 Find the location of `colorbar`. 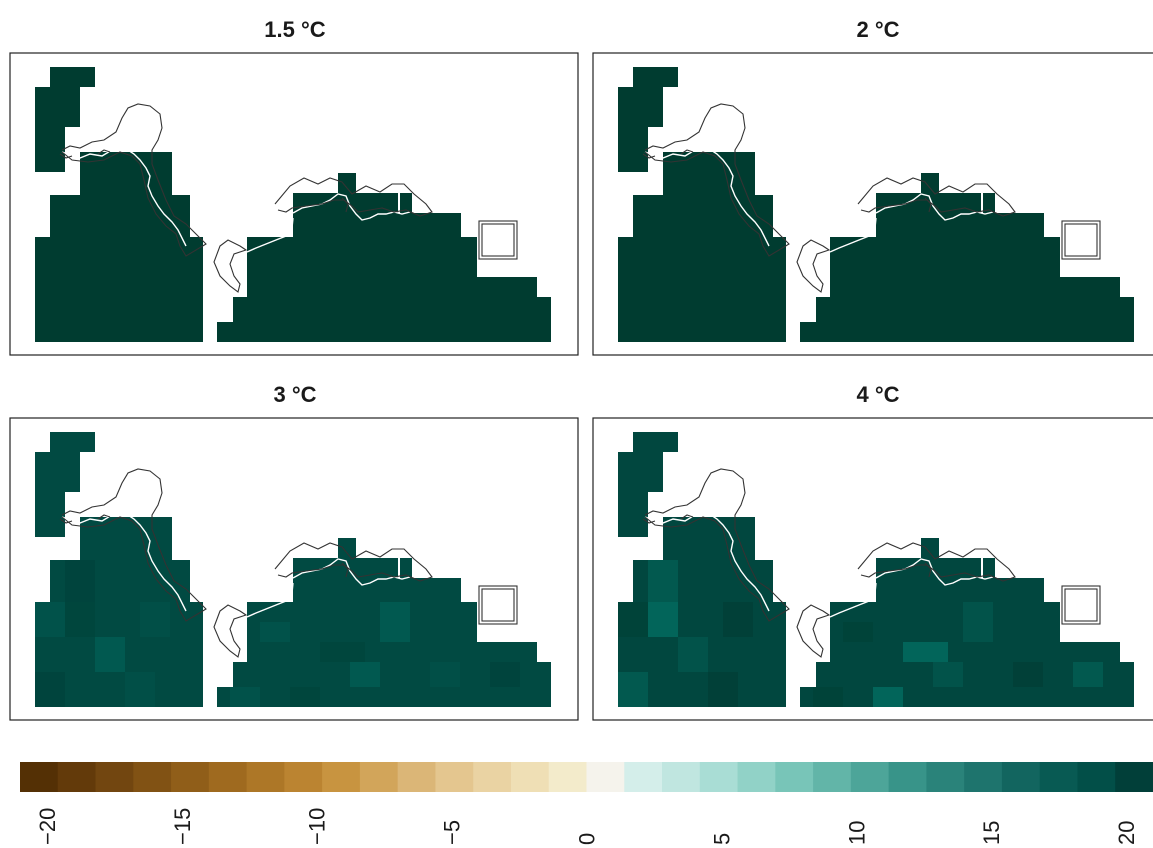

colorbar is located at coordinates (586, 777).